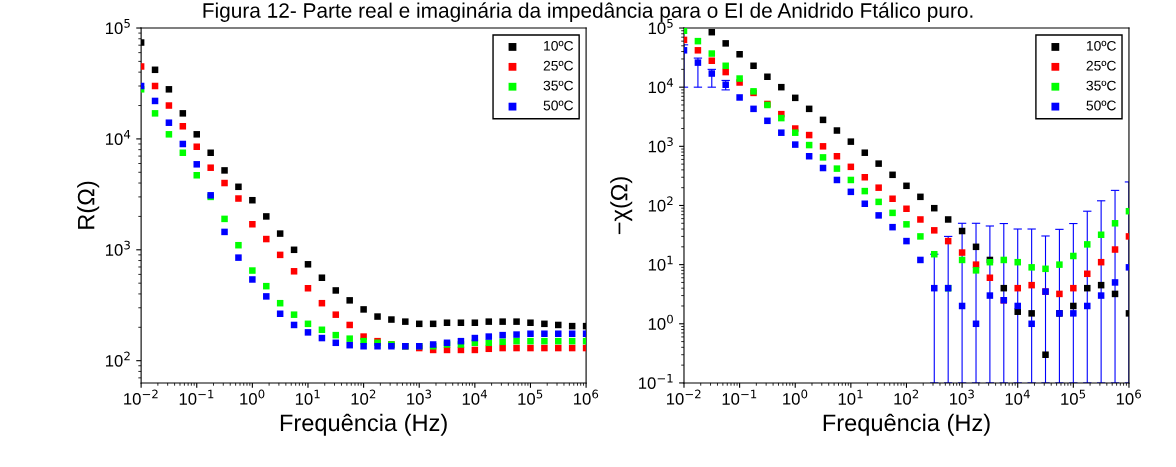 The width and height of the screenshot is (1176, 467). I want to click on y-tick-label: 10$^{2}$, so click(118, 359).